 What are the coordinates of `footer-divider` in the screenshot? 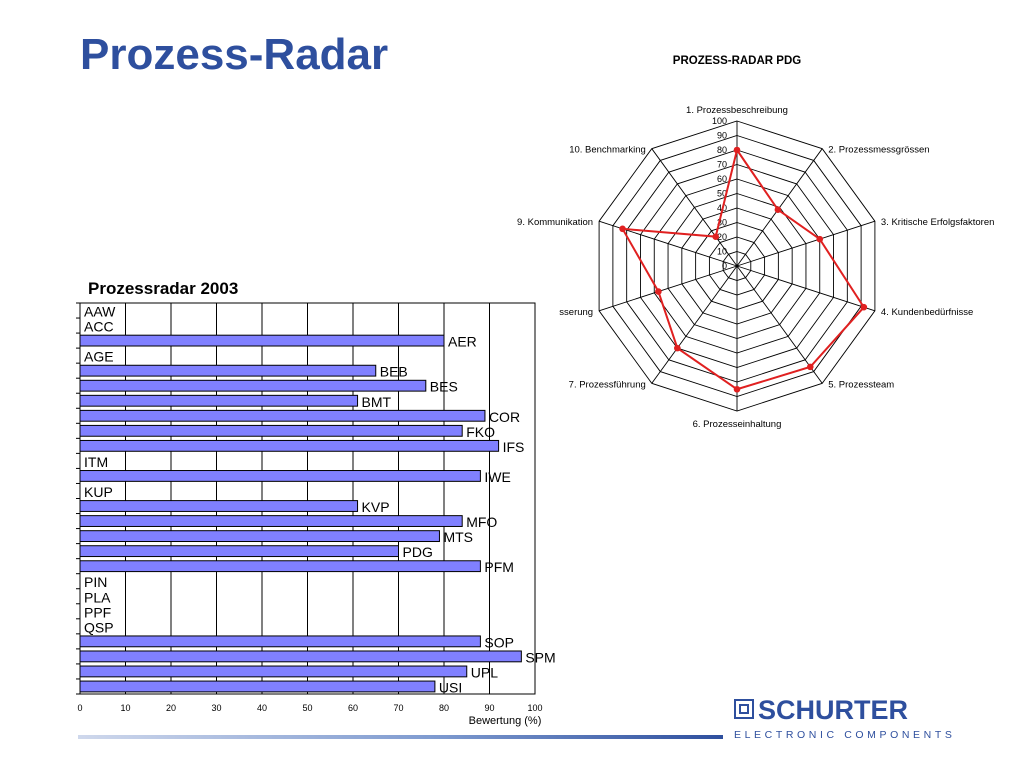 It's located at (400, 737).